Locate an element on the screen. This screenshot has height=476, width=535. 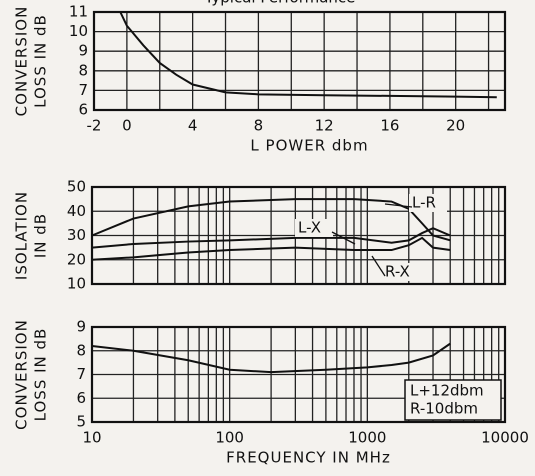
annotation: R-10dbm is located at coordinates (444, 409).